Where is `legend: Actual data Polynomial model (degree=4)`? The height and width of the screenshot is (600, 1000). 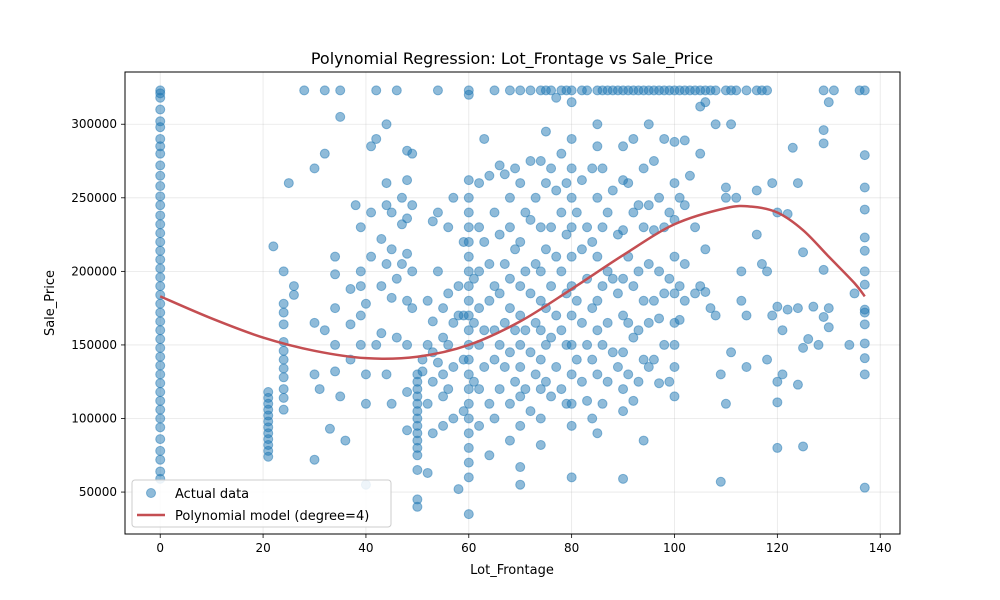 legend: Actual data Polynomial model (degree=4) is located at coordinates (261, 503).